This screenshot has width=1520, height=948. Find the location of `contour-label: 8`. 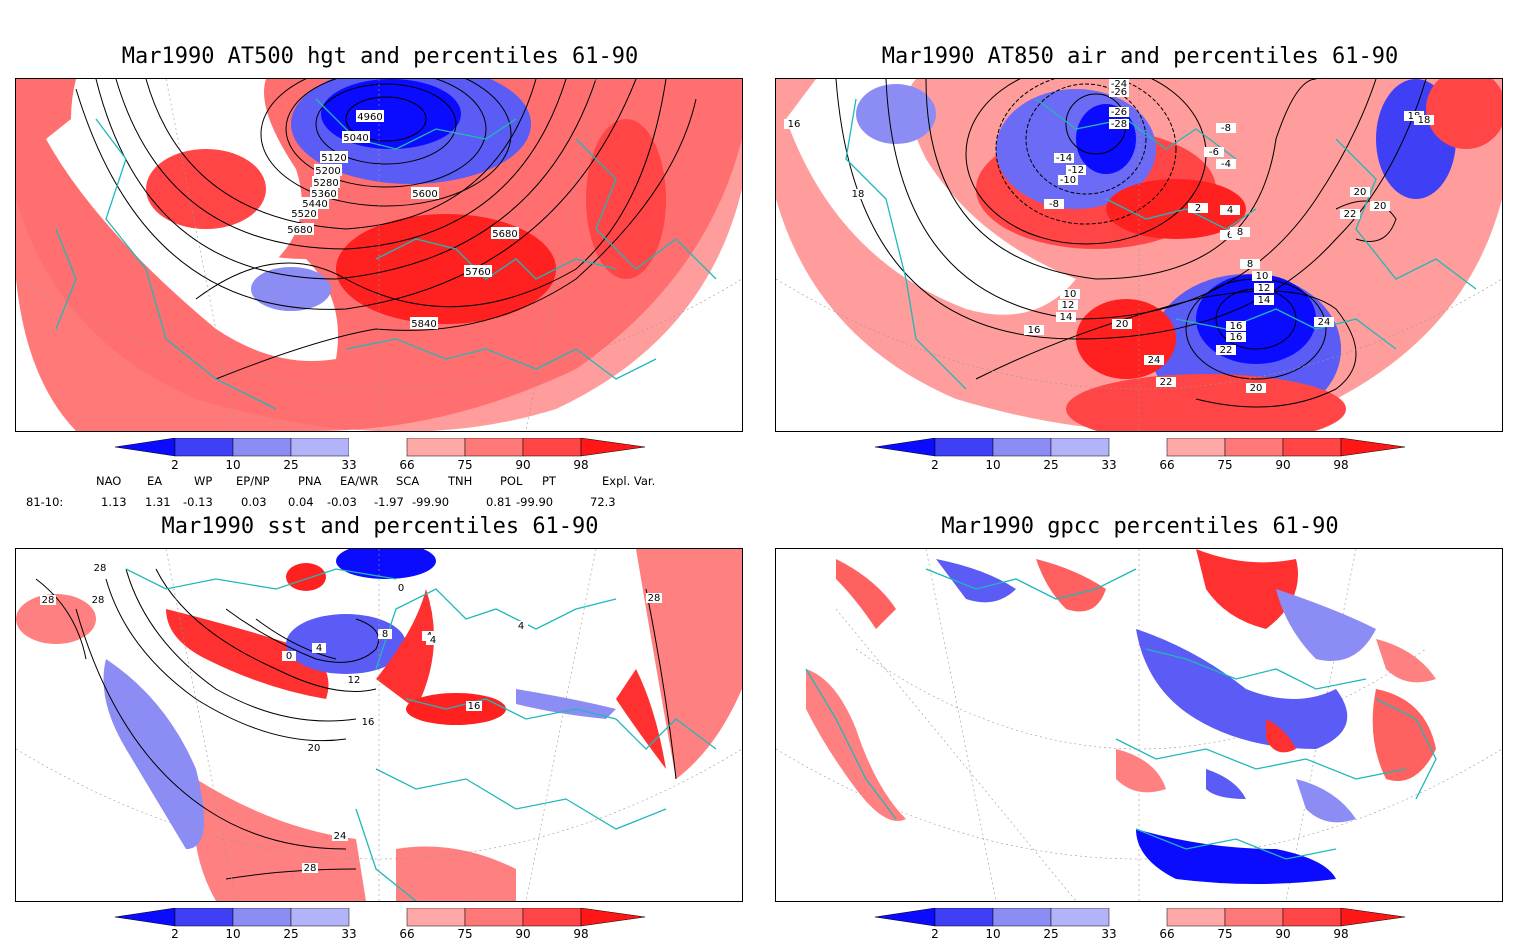

contour-label: 8 is located at coordinates (1240, 232).